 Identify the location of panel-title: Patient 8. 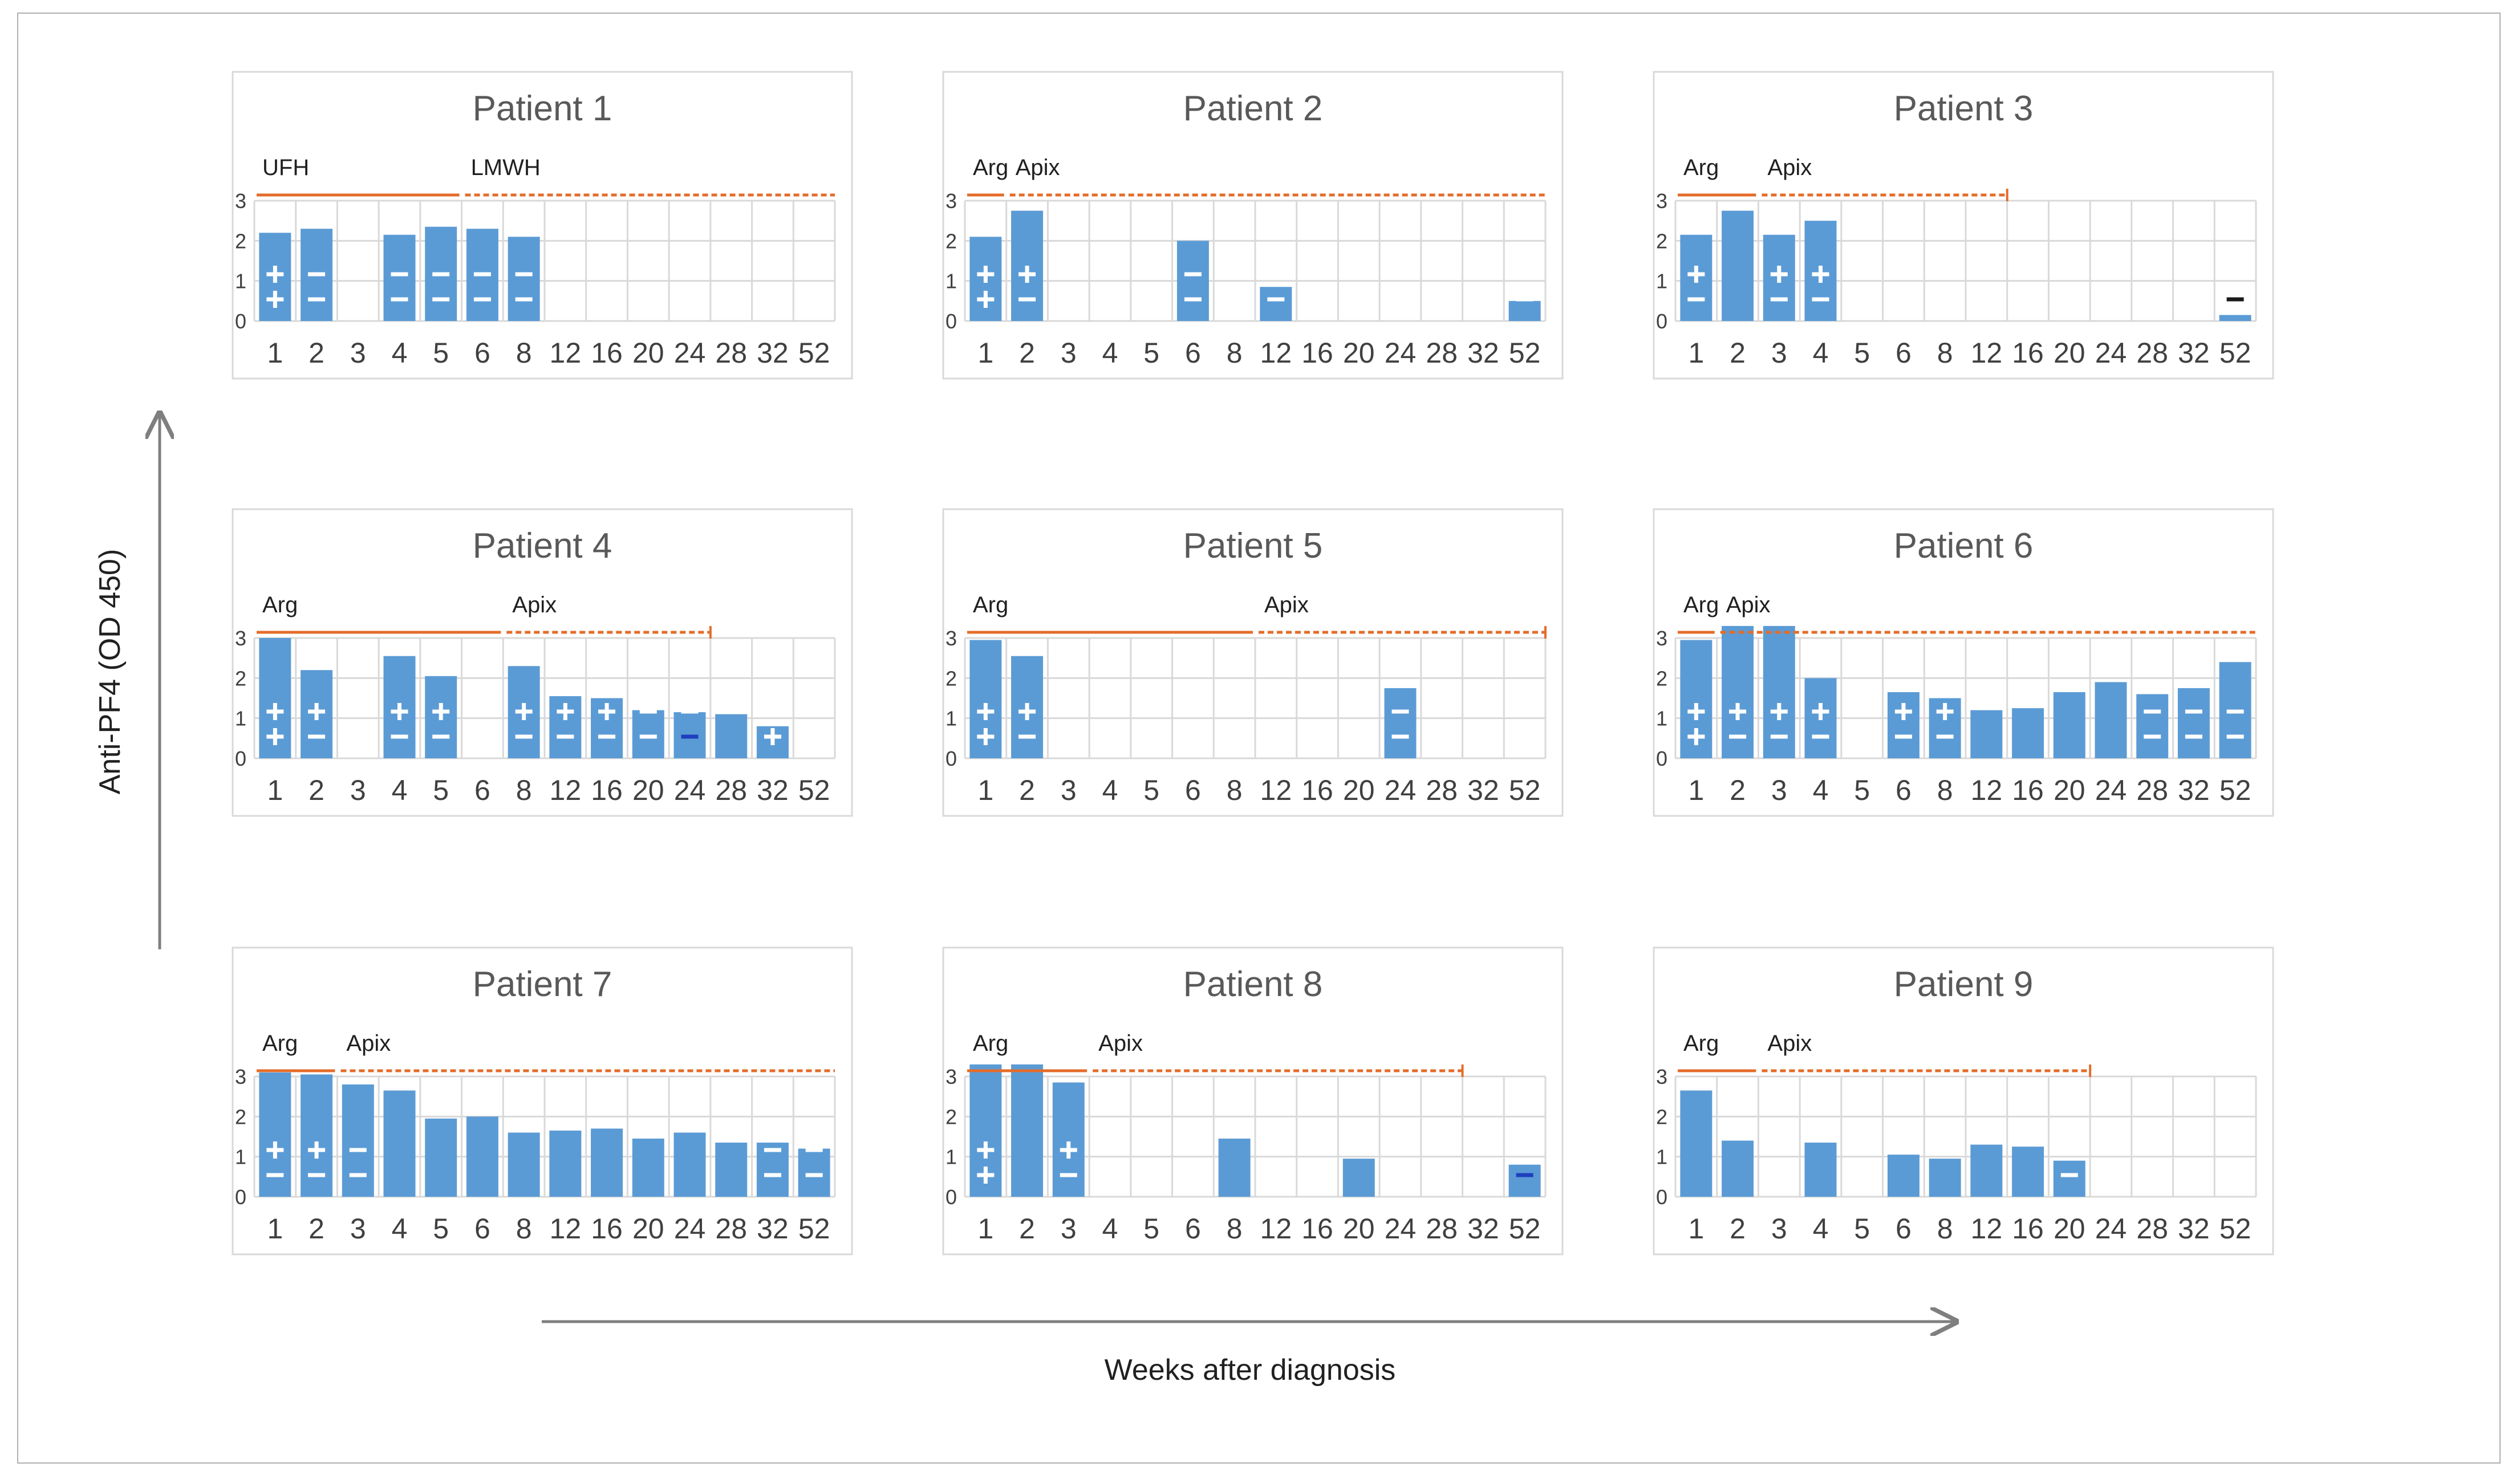
(1253, 984).